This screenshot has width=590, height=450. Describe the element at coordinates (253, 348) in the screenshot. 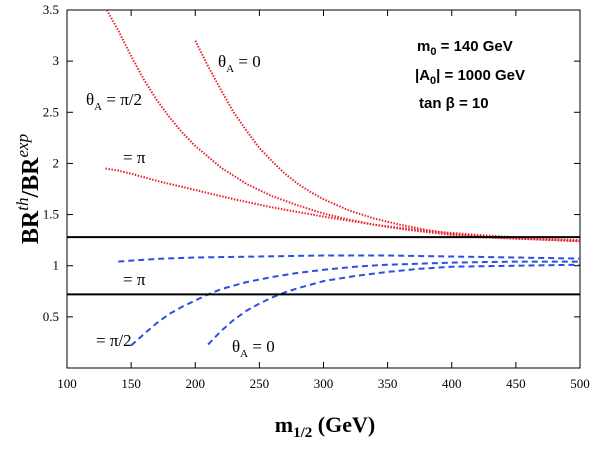

I see `anno-theta-0-blue: θA = 0` at that location.